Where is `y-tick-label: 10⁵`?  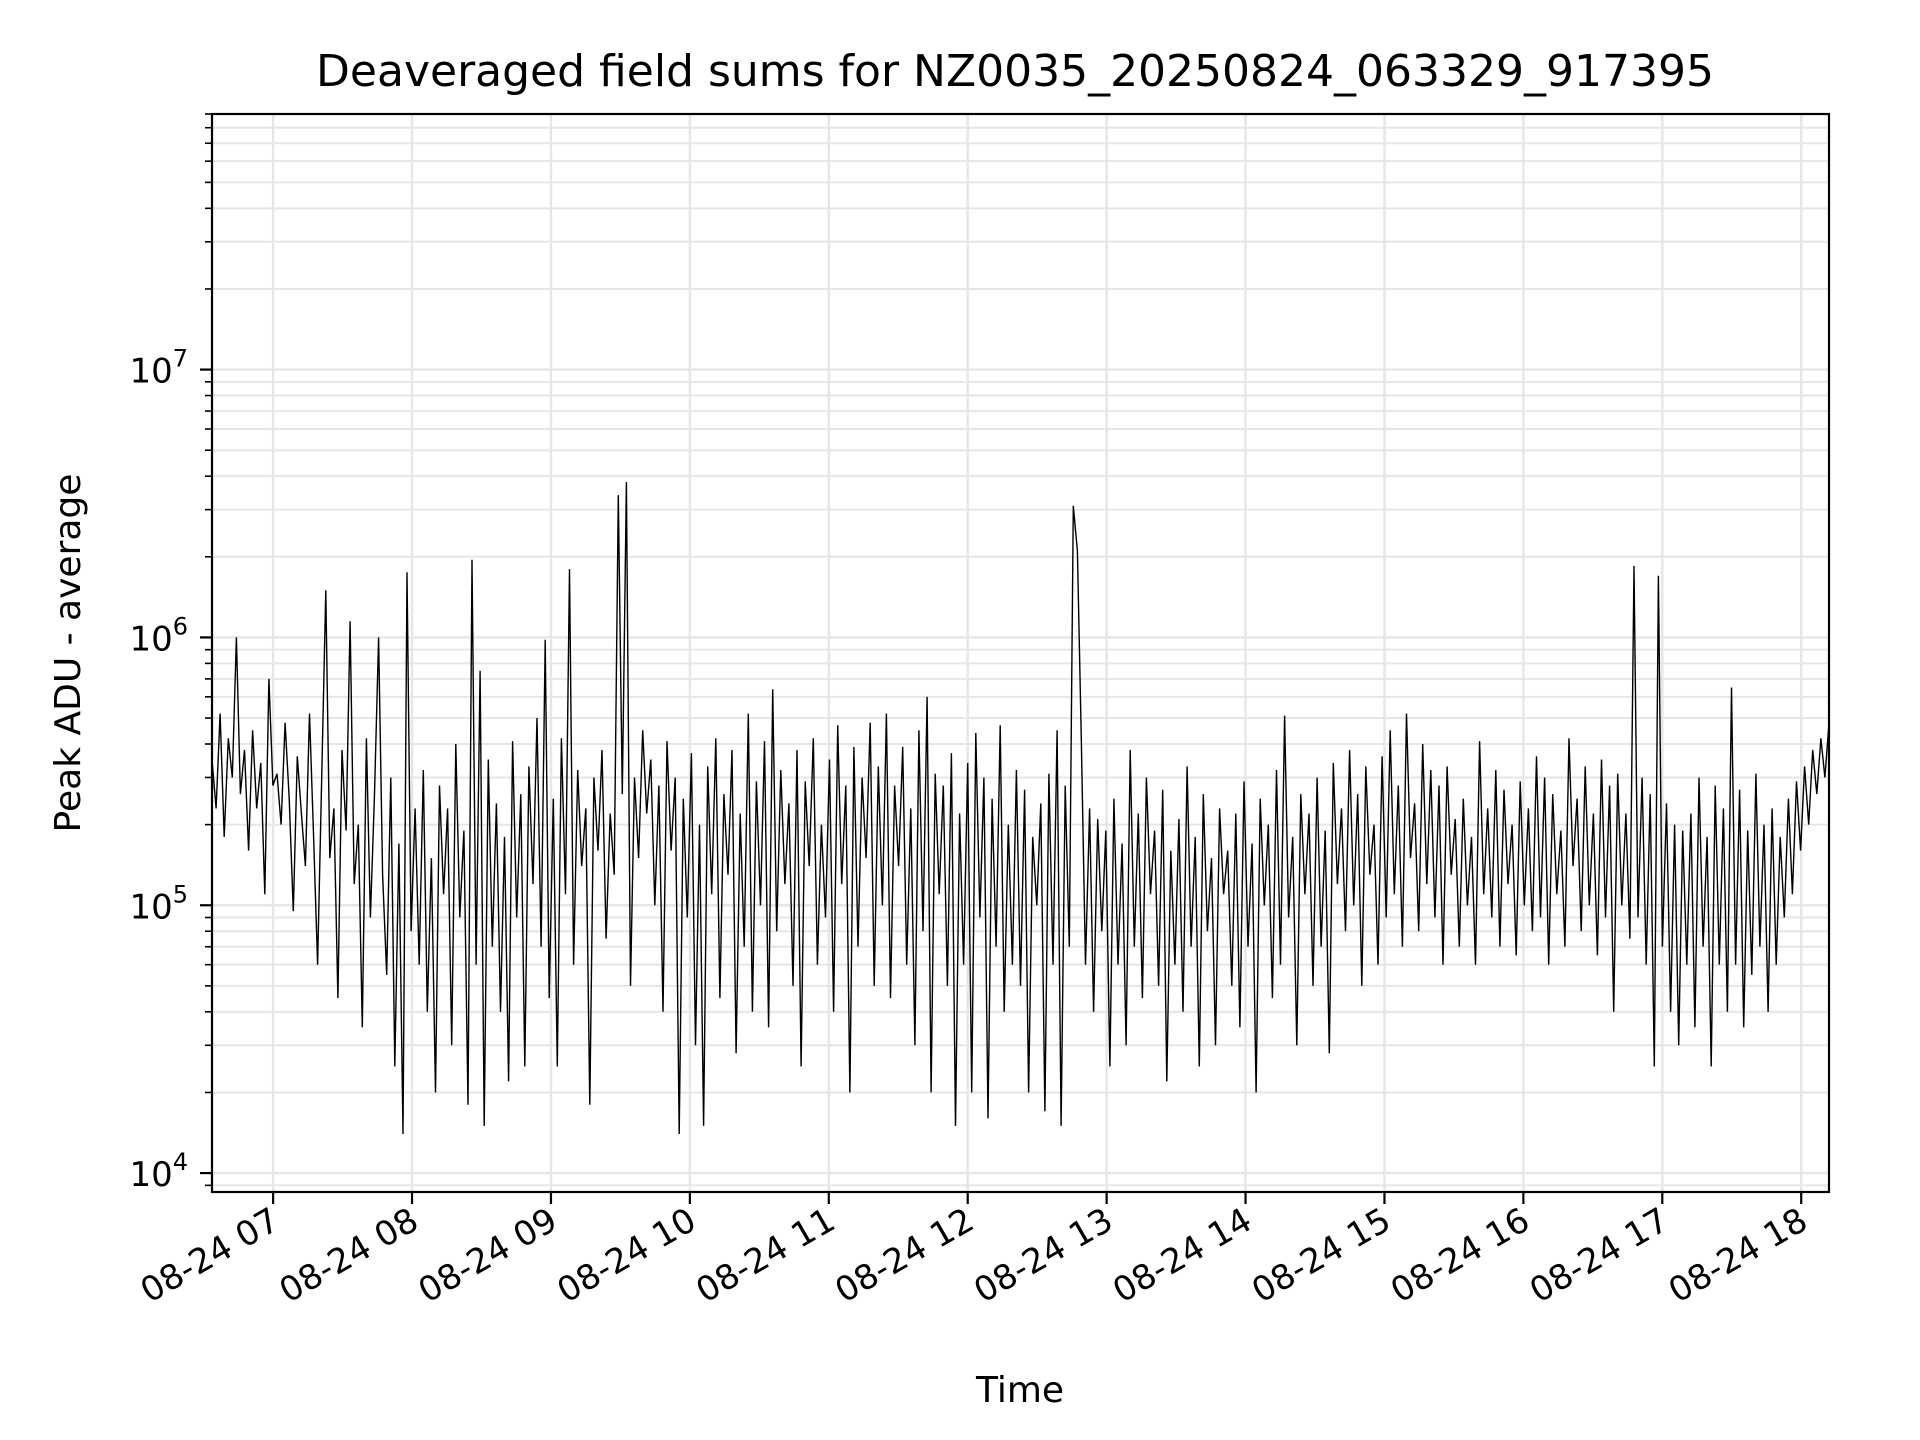 y-tick-label: 10⁵ is located at coordinates (158, 903).